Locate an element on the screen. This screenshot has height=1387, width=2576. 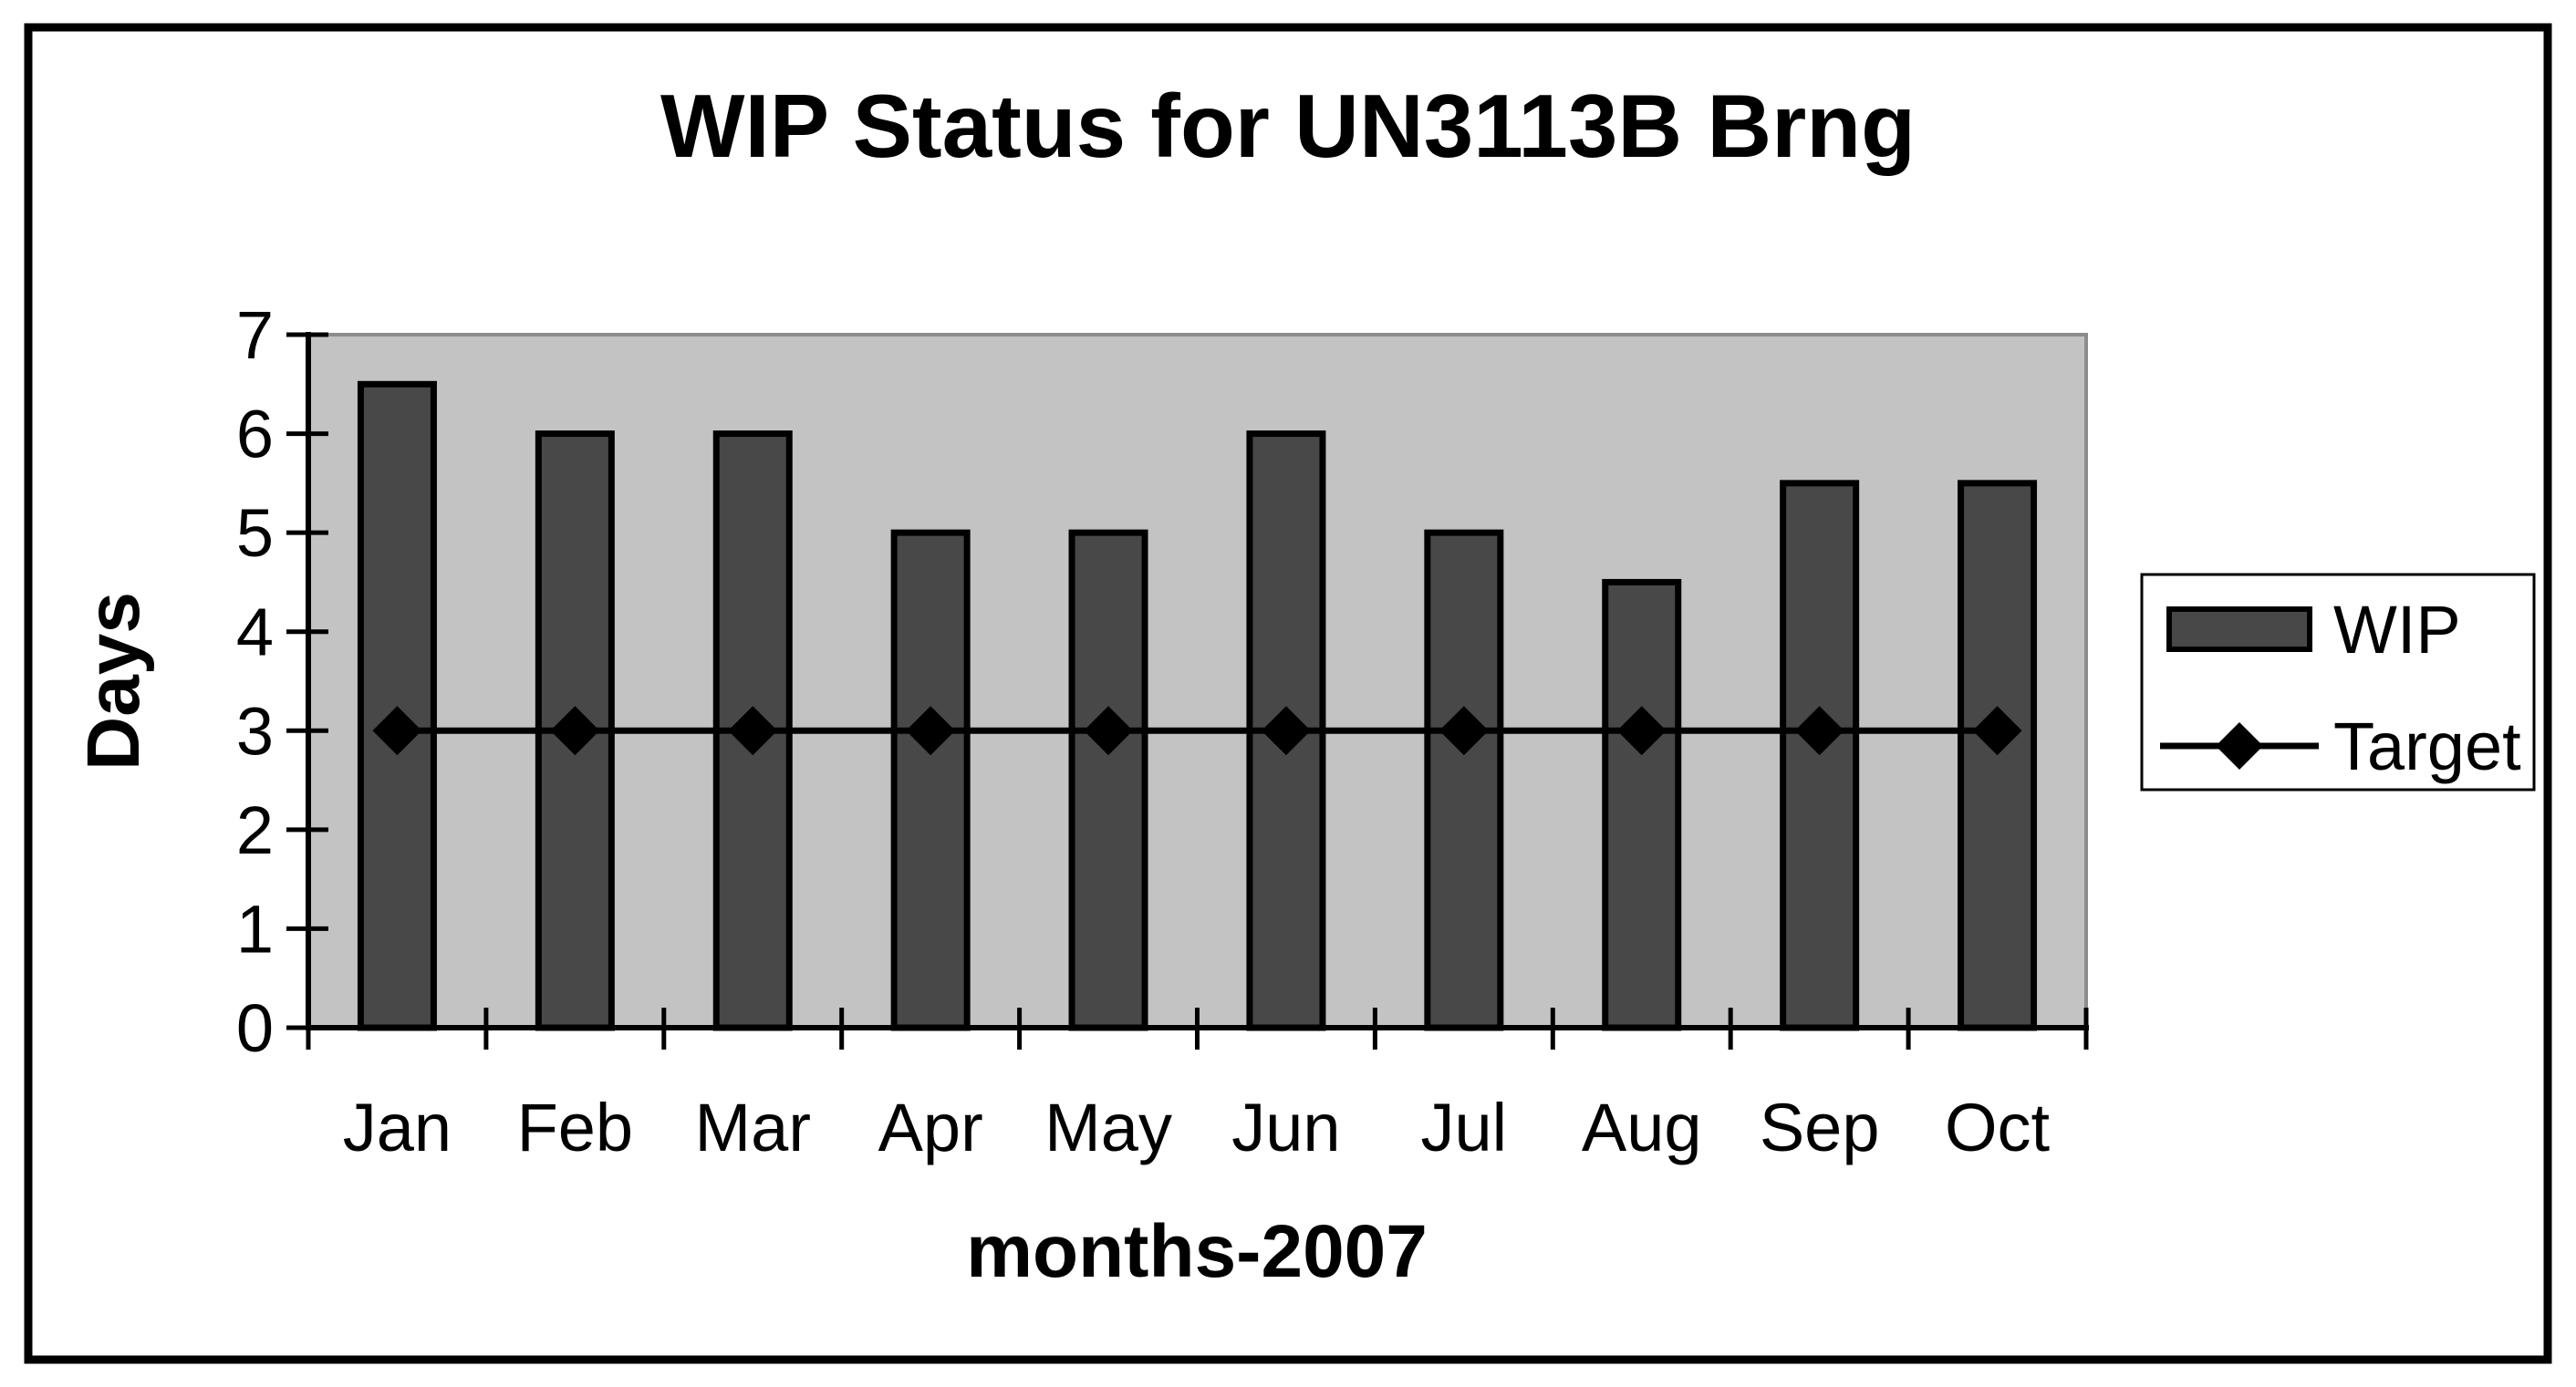
target-marker-apr is located at coordinates (931, 731).